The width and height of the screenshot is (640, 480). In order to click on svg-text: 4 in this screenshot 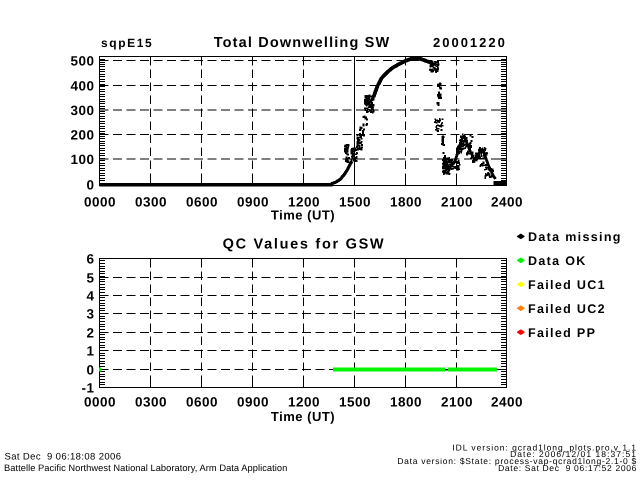, I will do `click(90, 295)`.